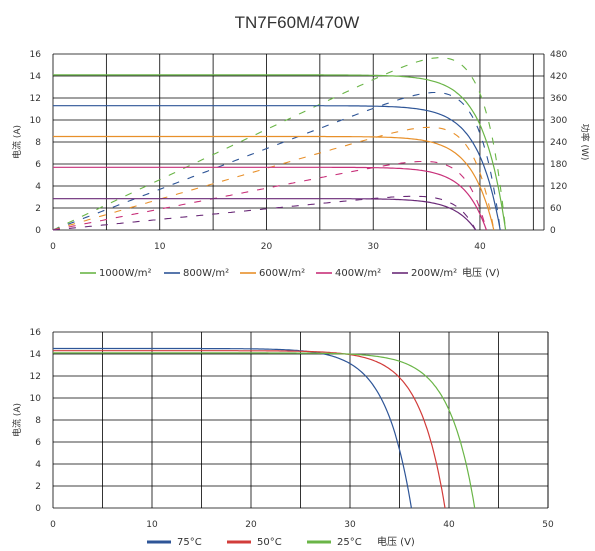  I want to click on y2-tick-label: 420, so click(558, 77).